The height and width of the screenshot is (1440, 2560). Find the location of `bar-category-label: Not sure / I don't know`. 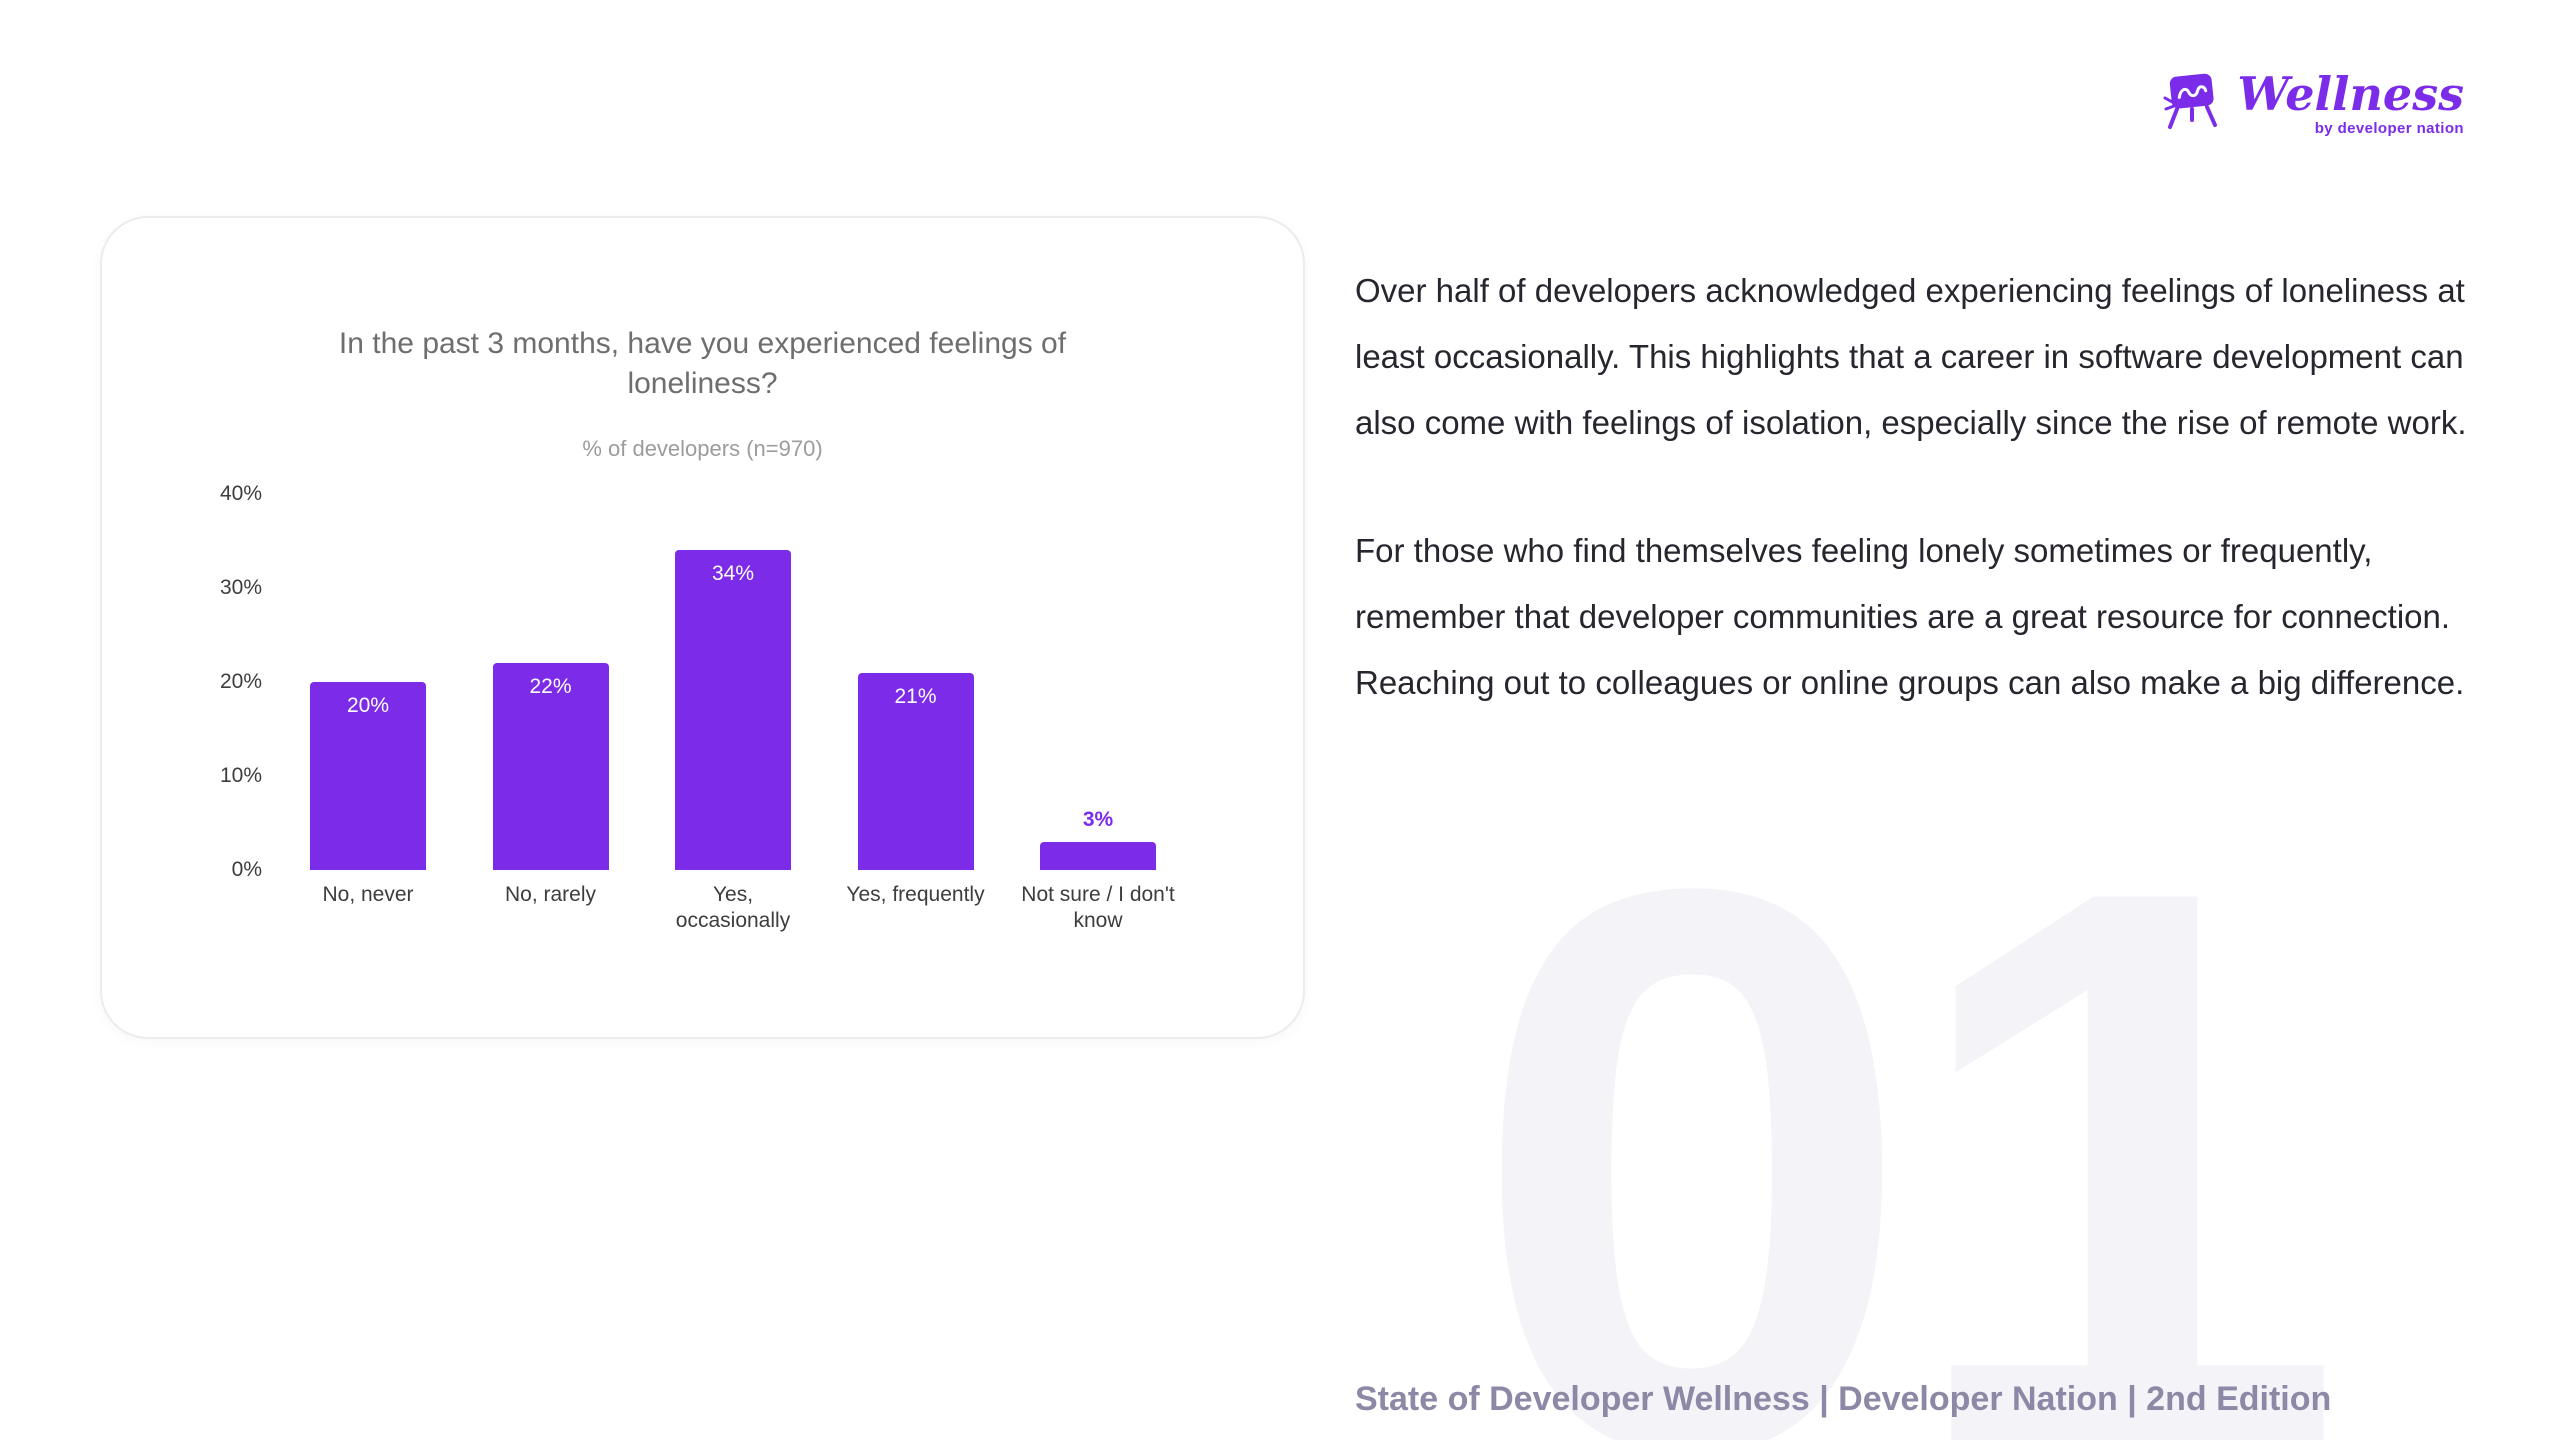

bar-category-label: Not sure / I don't know is located at coordinates (1098, 907).